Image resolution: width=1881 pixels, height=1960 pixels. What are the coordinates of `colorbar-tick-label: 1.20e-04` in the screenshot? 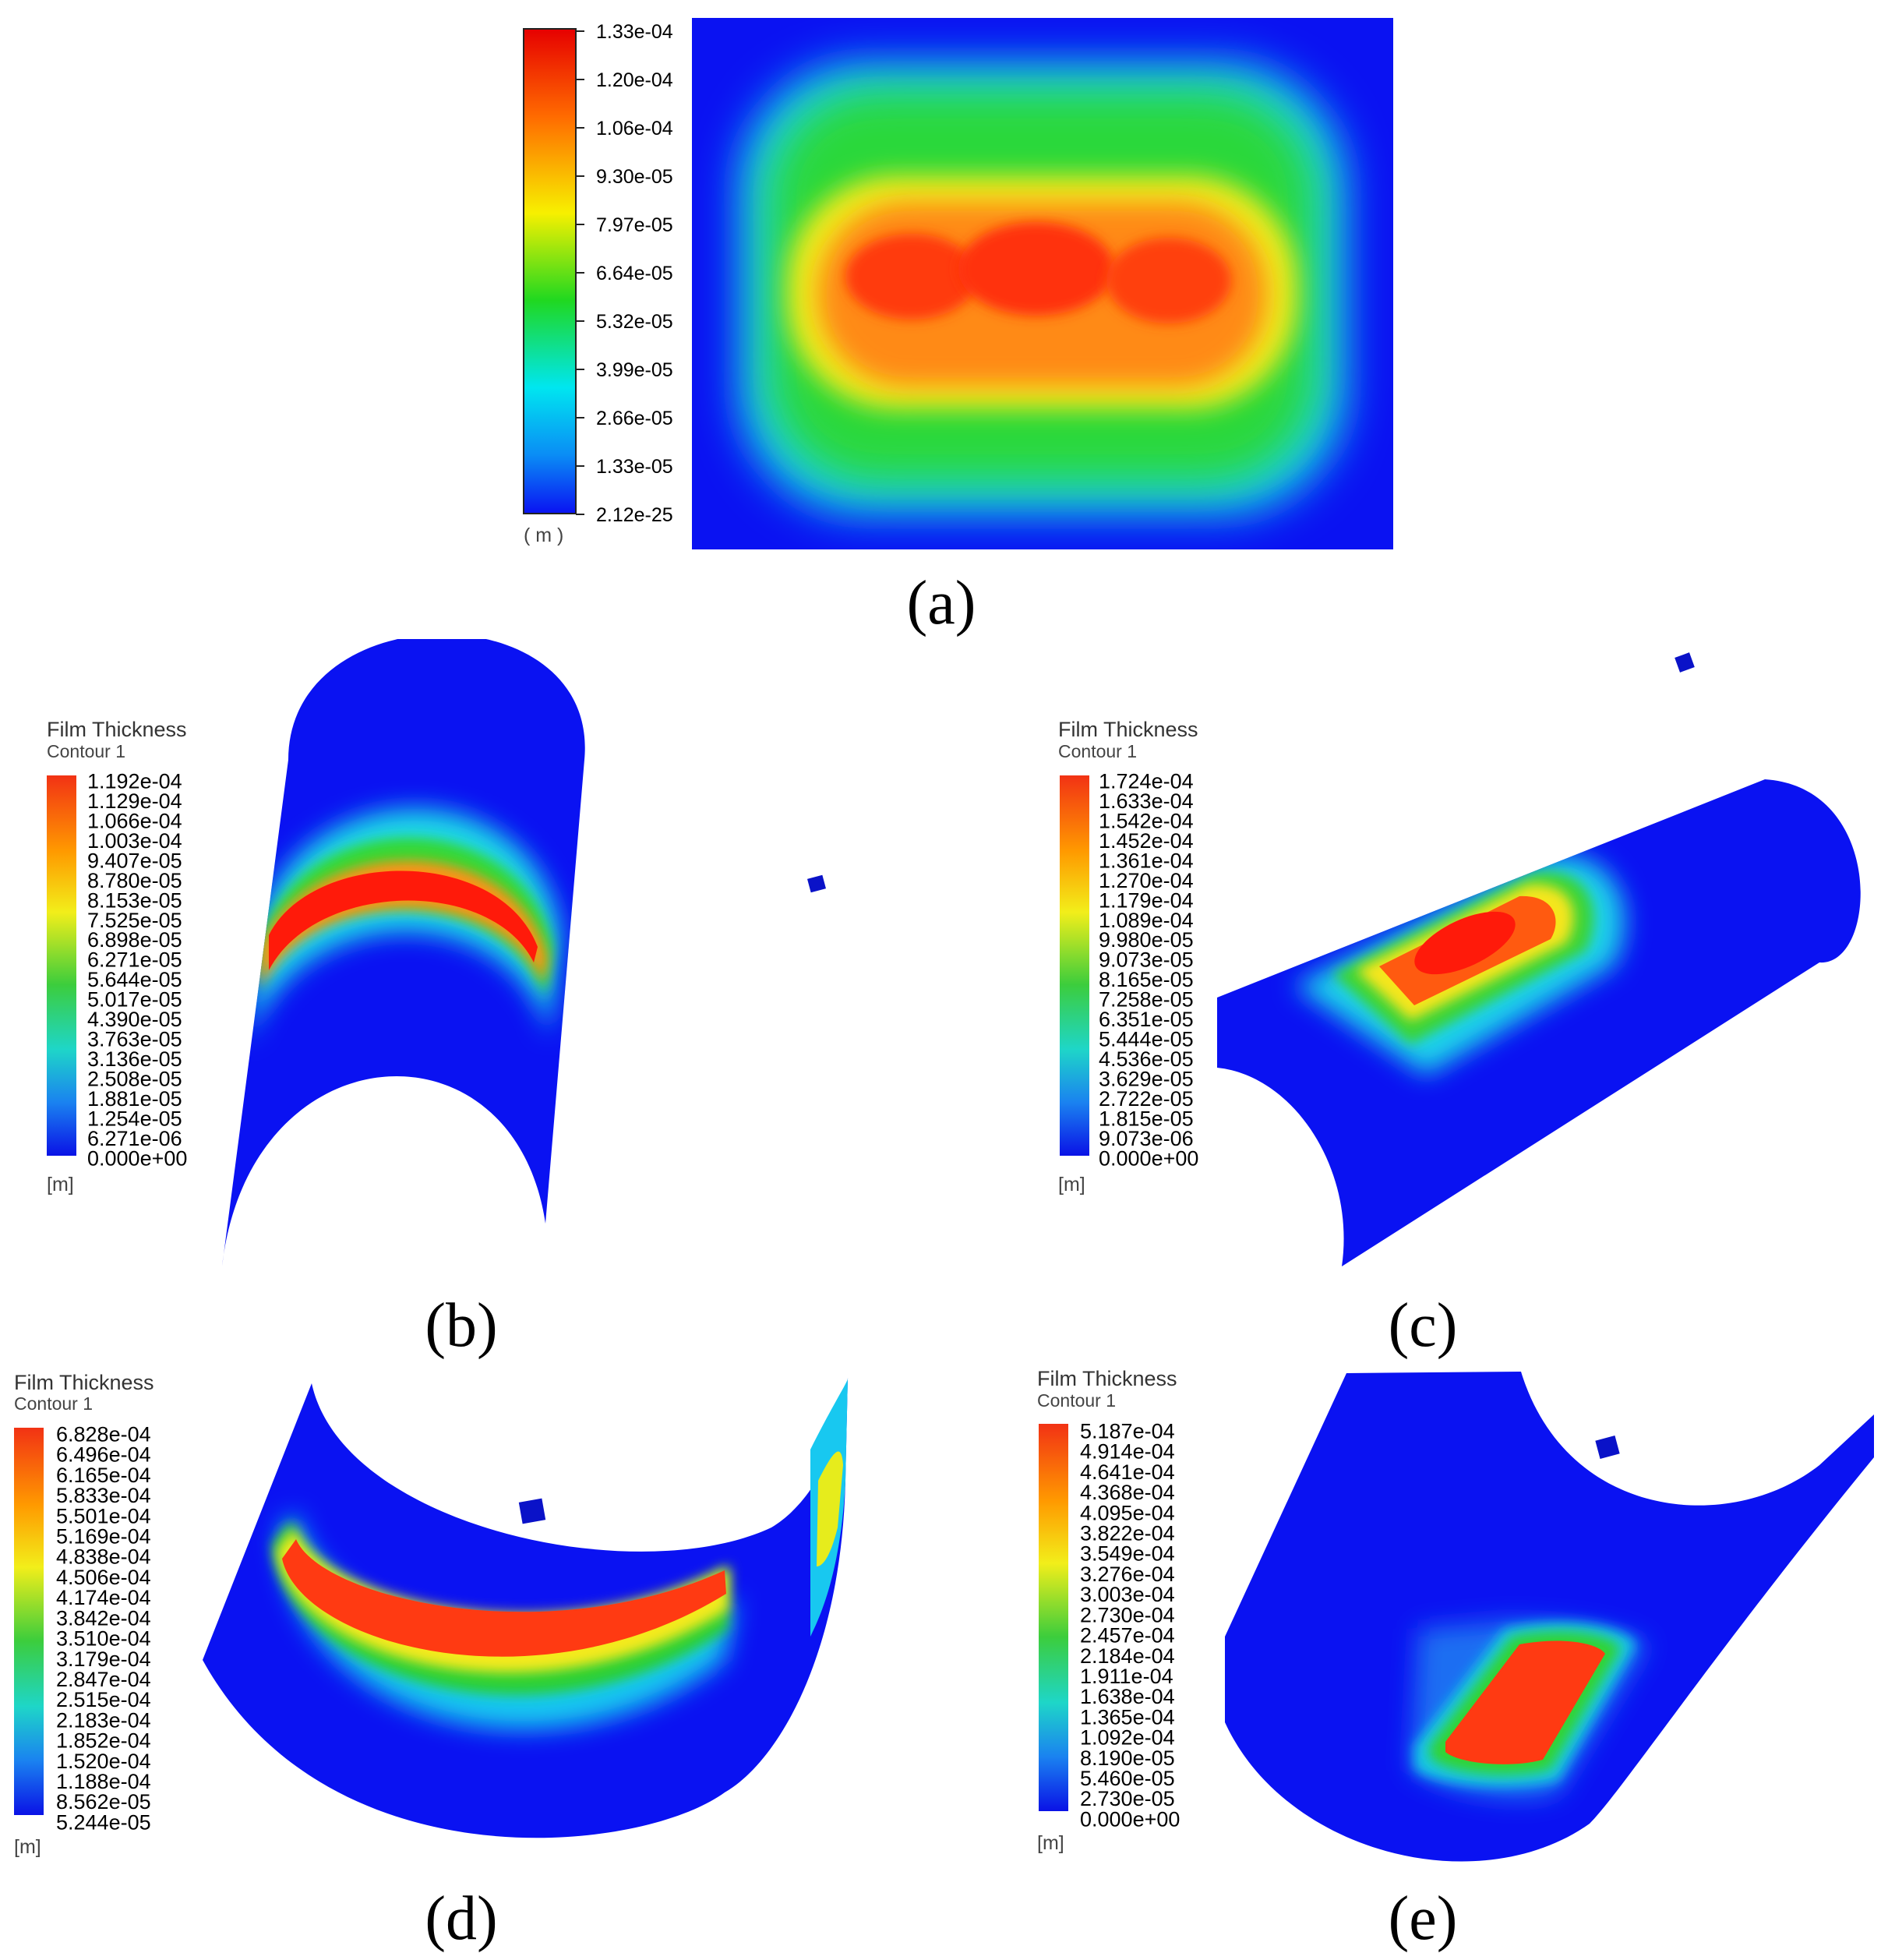 It's located at (635, 80).